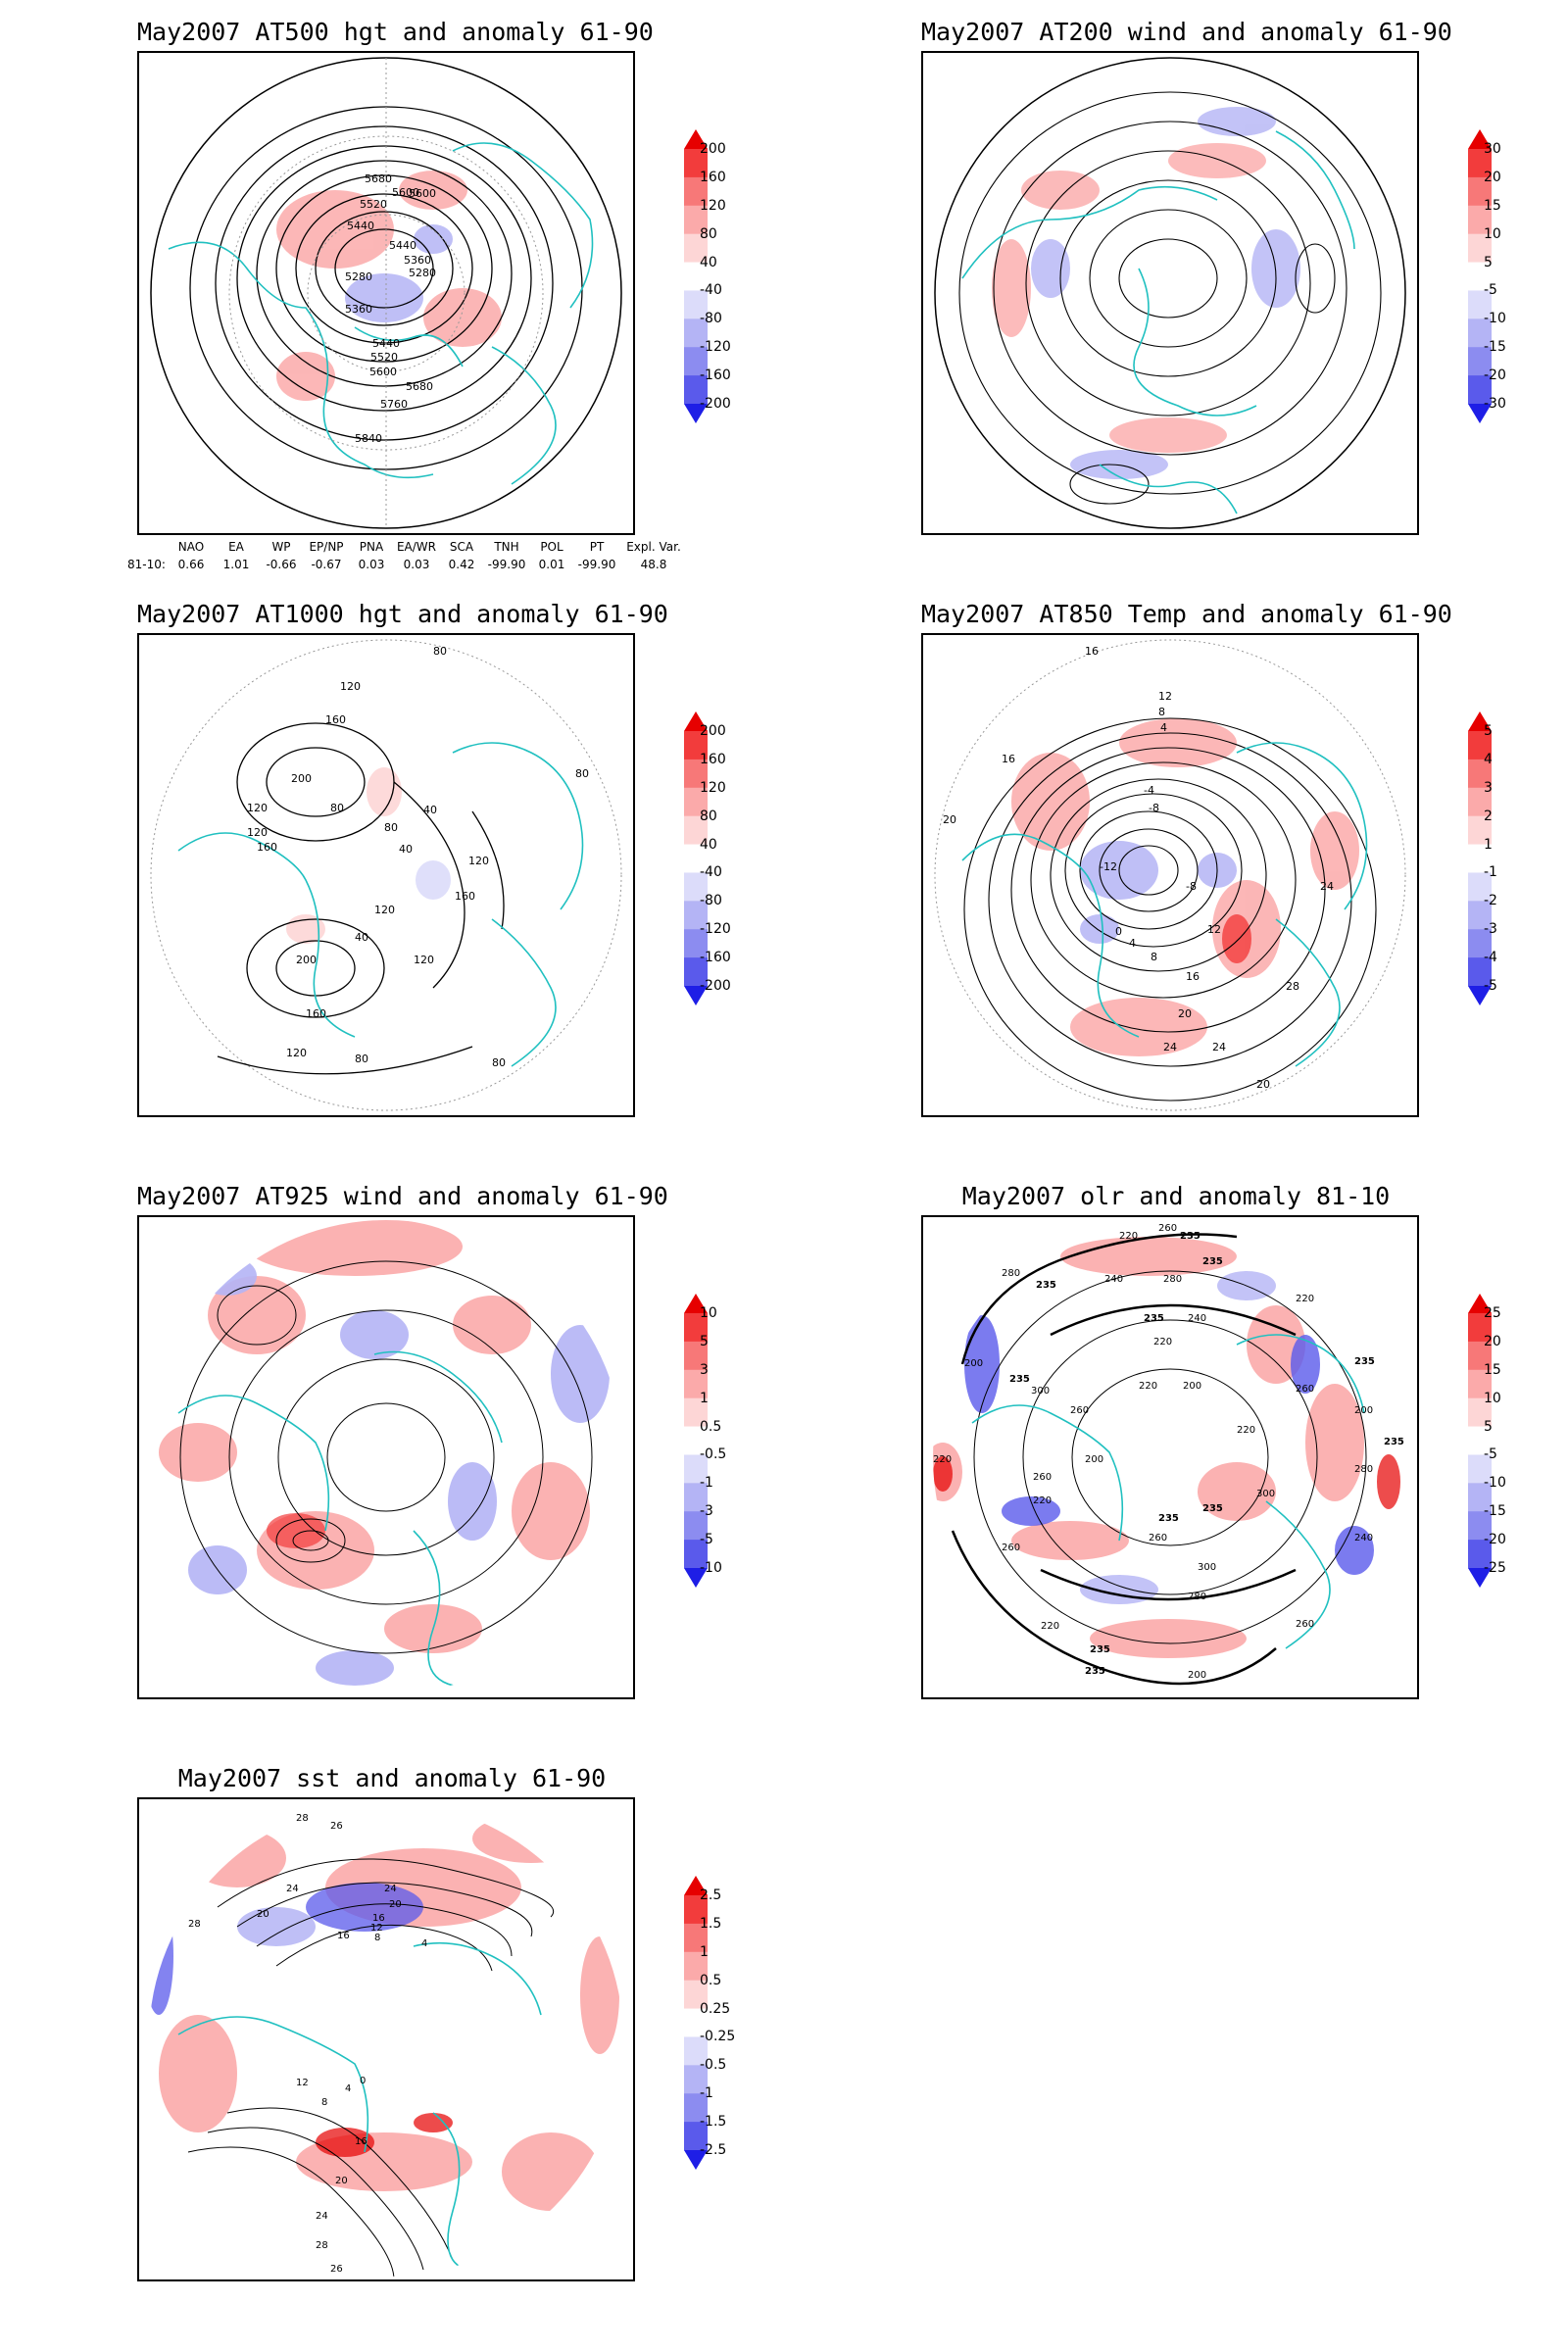  I want to click on index-value: -0.66, so click(281, 564).